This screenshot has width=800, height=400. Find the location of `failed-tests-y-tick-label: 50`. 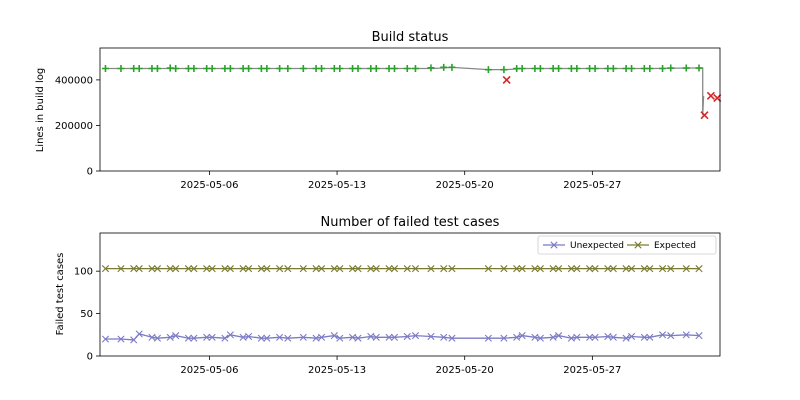

failed-tests-y-tick-label: 50 is located at coordinates (86, 314).